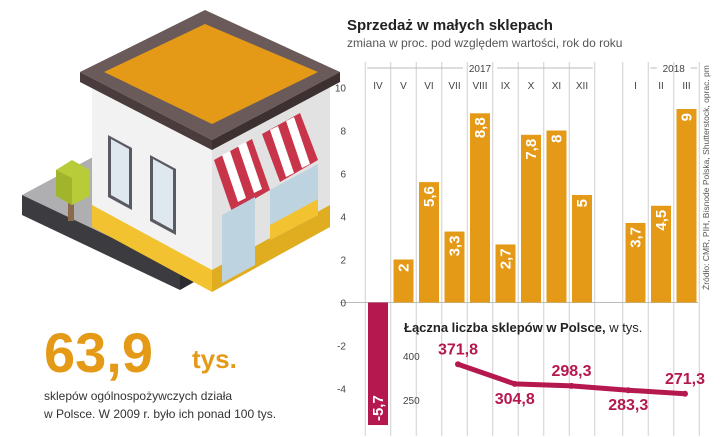 This screenshot has width=720, height=437. I want to click on line-value-labels: 371,8 304,8 298,3 283,3 271,3, so click(571, 377).